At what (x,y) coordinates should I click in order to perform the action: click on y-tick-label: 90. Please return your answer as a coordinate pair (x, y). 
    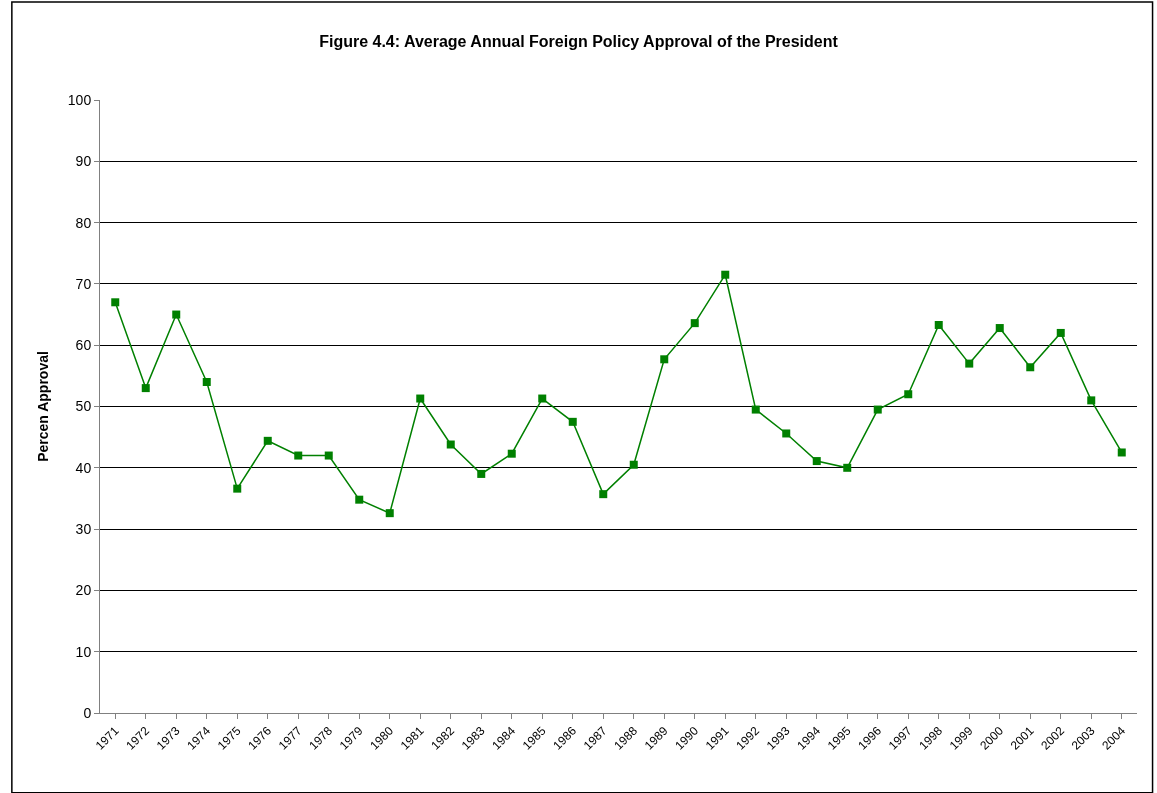
    Looking at the image, I should click on (83, 161).